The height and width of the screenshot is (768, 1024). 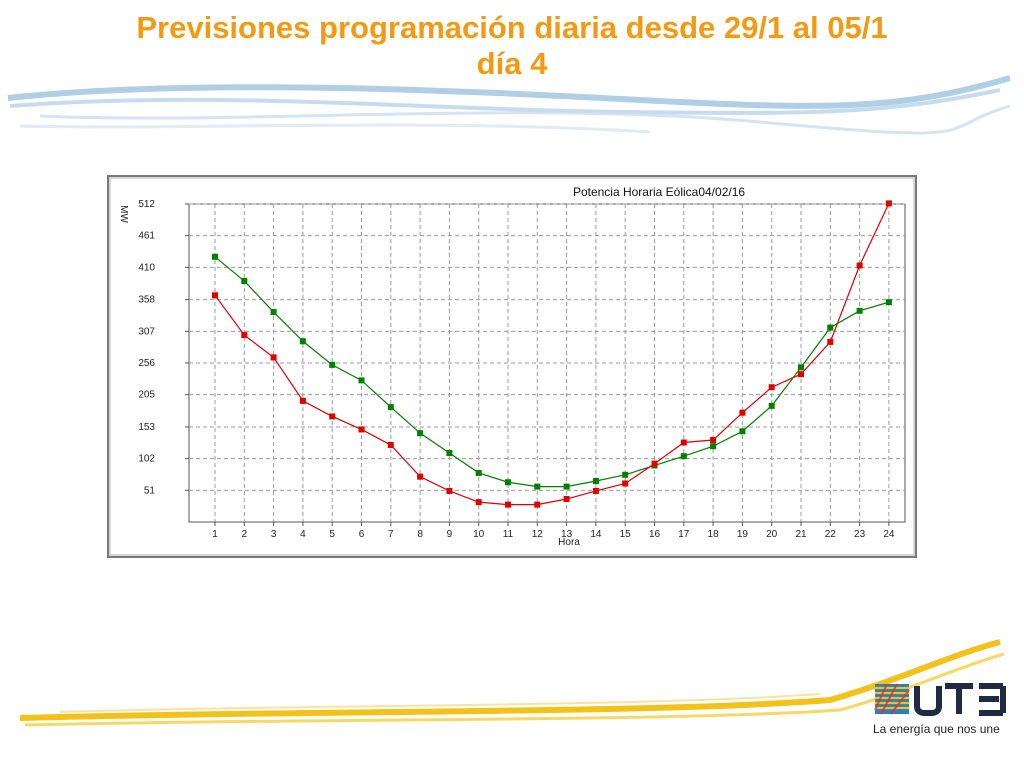 What do you see at coordinates (512, 63) in the screenshot?
I see `slide-title-line2: día 4` at bounding box center [512, 63].